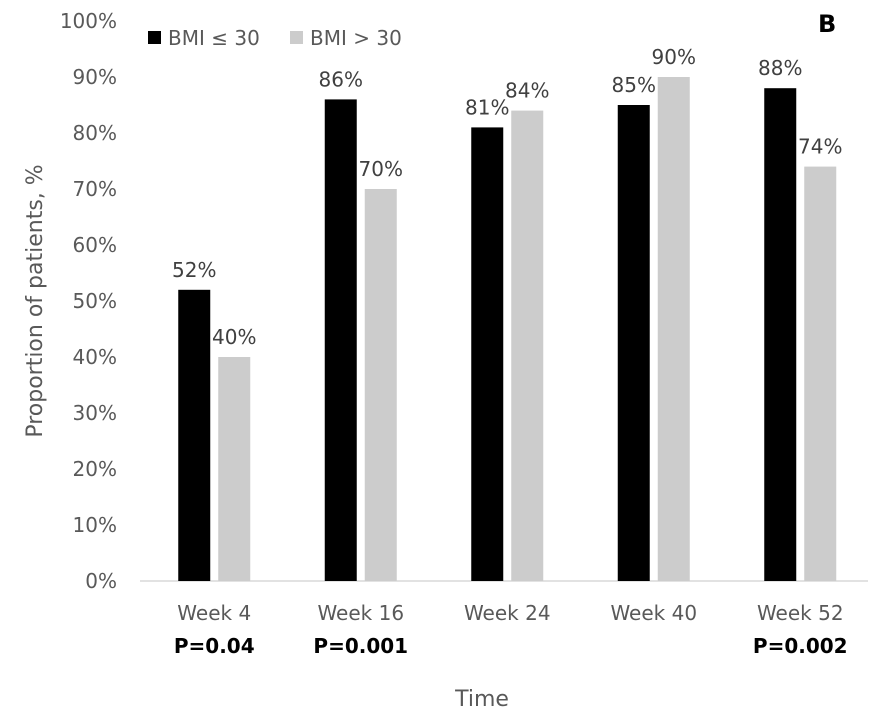 The image size is (870, 713). Describe the element at coordinates (800, 613) in the screenshot. I see `x-tick-label: Week 52` at that location.